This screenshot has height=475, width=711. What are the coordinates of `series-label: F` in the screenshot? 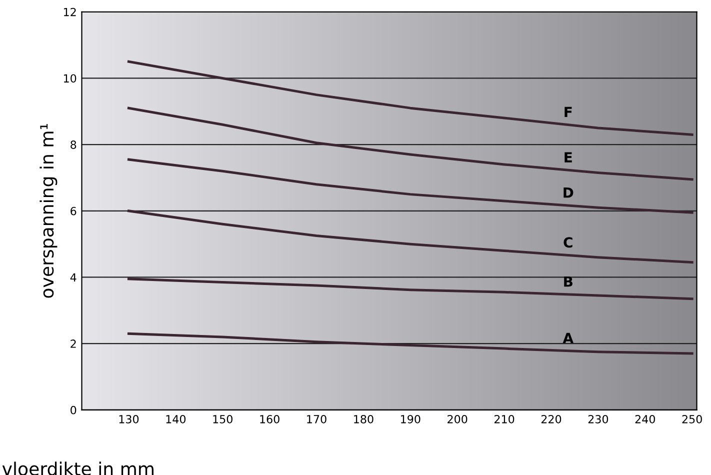 It's located at (568, 112).